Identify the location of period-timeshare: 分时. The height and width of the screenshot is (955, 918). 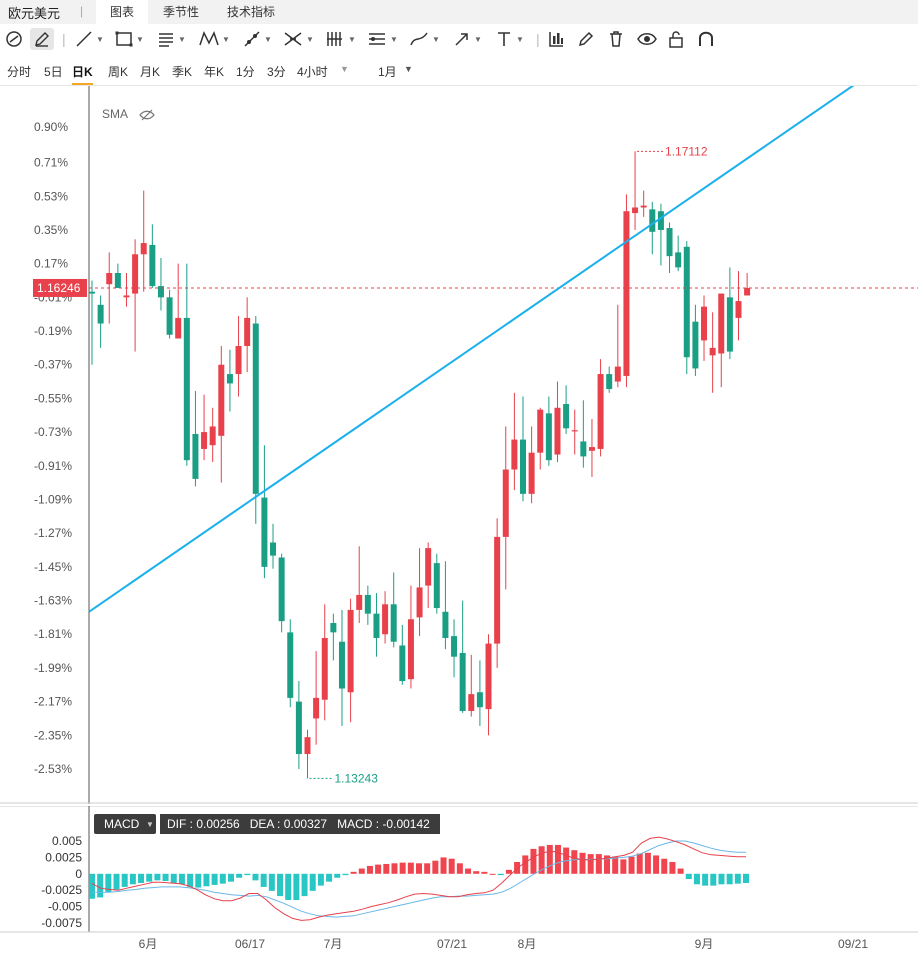
(19, 72).